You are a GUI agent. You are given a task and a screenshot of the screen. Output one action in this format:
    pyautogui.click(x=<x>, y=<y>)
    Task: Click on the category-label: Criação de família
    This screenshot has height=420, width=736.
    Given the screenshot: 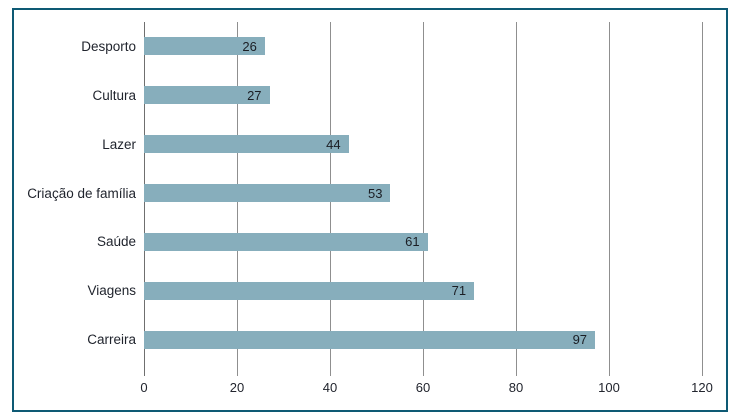 What is the action you would take?
    pyautogui.click(x=81, y=193)
    